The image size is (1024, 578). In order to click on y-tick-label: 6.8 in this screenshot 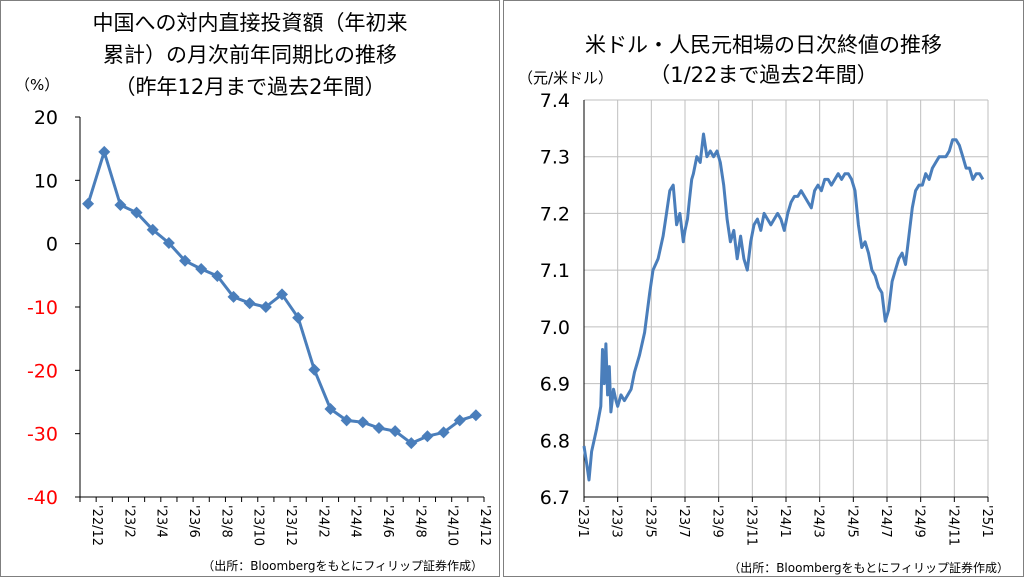, I will do `click(555, 441)`.